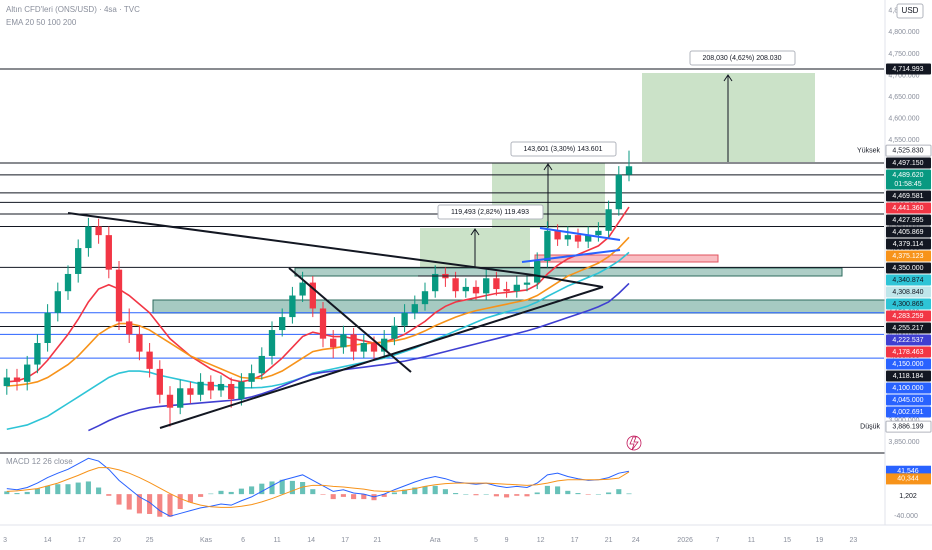  Describe the element at coordinates (903, 442) in the screenshot. I see `y-tick-label: 3,850.000` at that location.